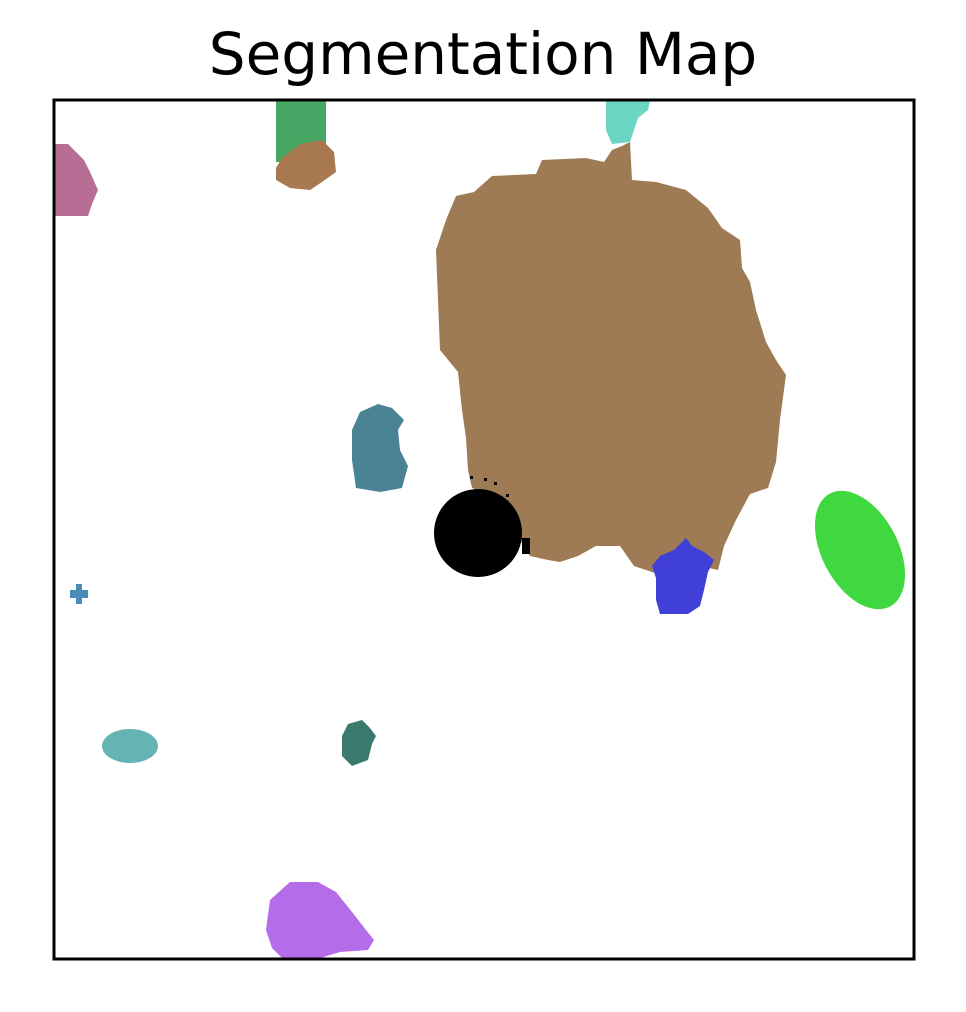  Describe the element at coordinates (483, 54) in the screenshot. I see `chart-title: Segmentation Map` at that location.